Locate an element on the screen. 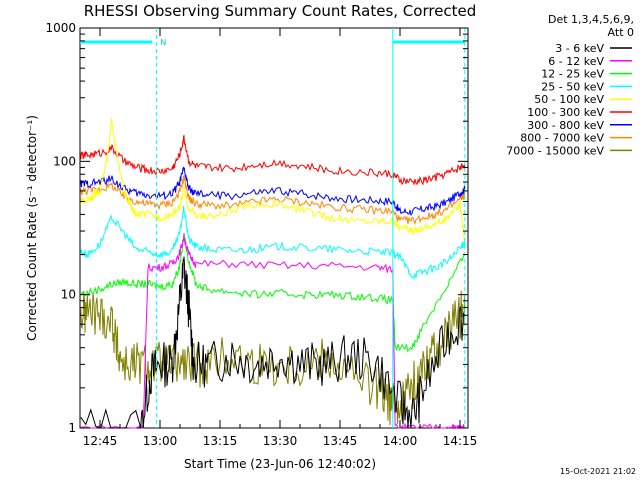 Image resolution: width=640 pixels, height=480 pixels. x-tick-label: 13:45 is located at coordinates (340, 441).